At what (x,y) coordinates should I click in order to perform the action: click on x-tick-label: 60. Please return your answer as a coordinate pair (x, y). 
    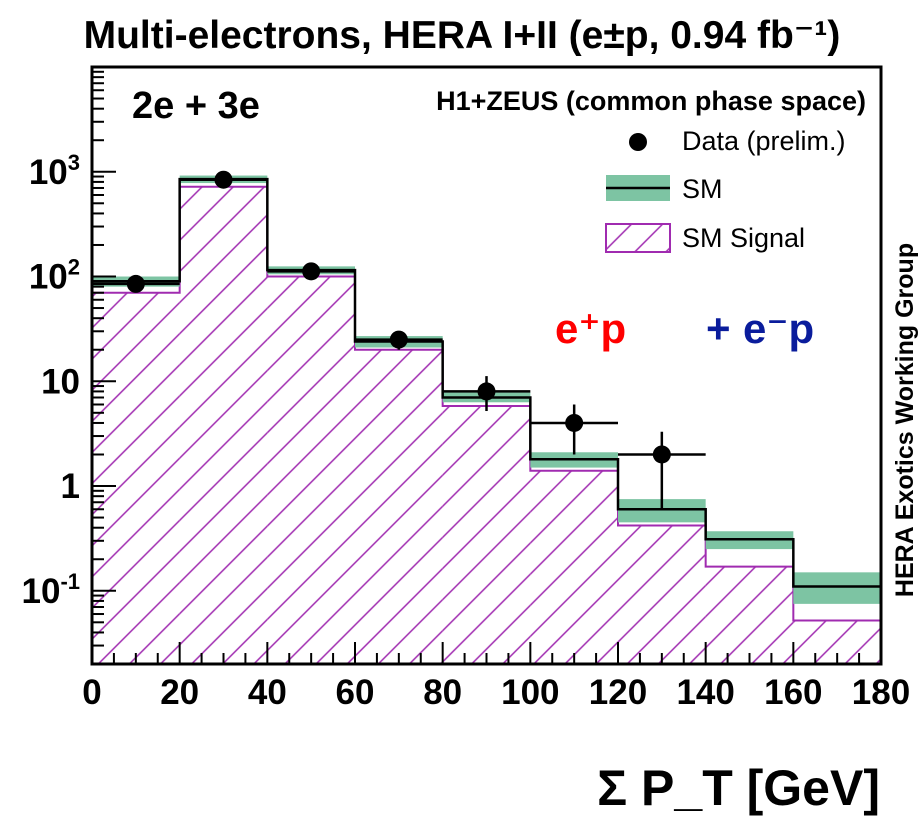
    Looking at the image, I should click on (355, 692).